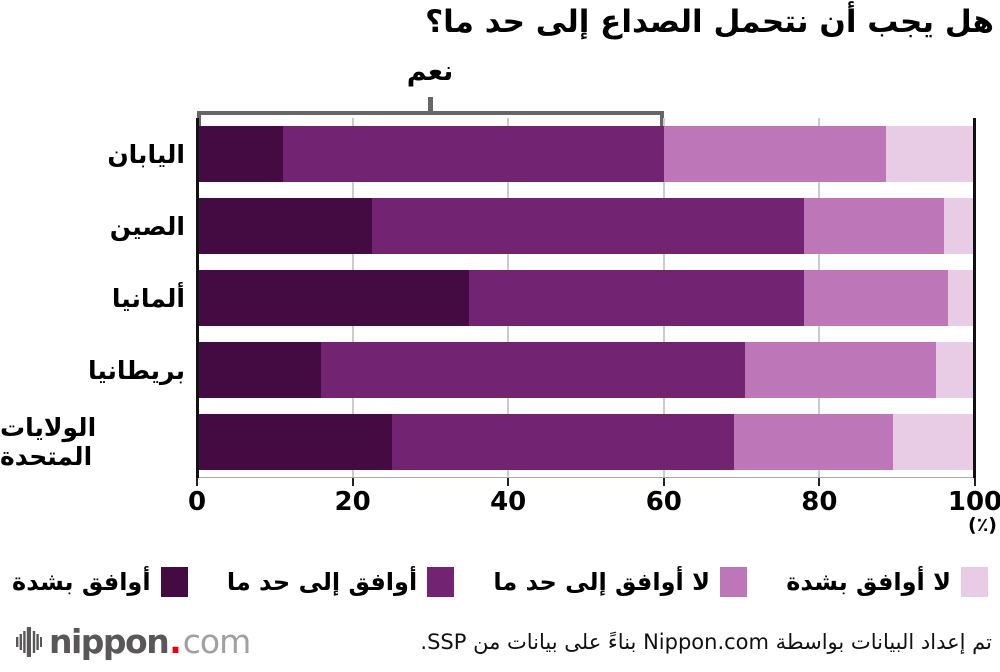 The width and height of the screenshot is (1000, 672). I want to click on nippon-logo: nippon. com, so click(133, 641).